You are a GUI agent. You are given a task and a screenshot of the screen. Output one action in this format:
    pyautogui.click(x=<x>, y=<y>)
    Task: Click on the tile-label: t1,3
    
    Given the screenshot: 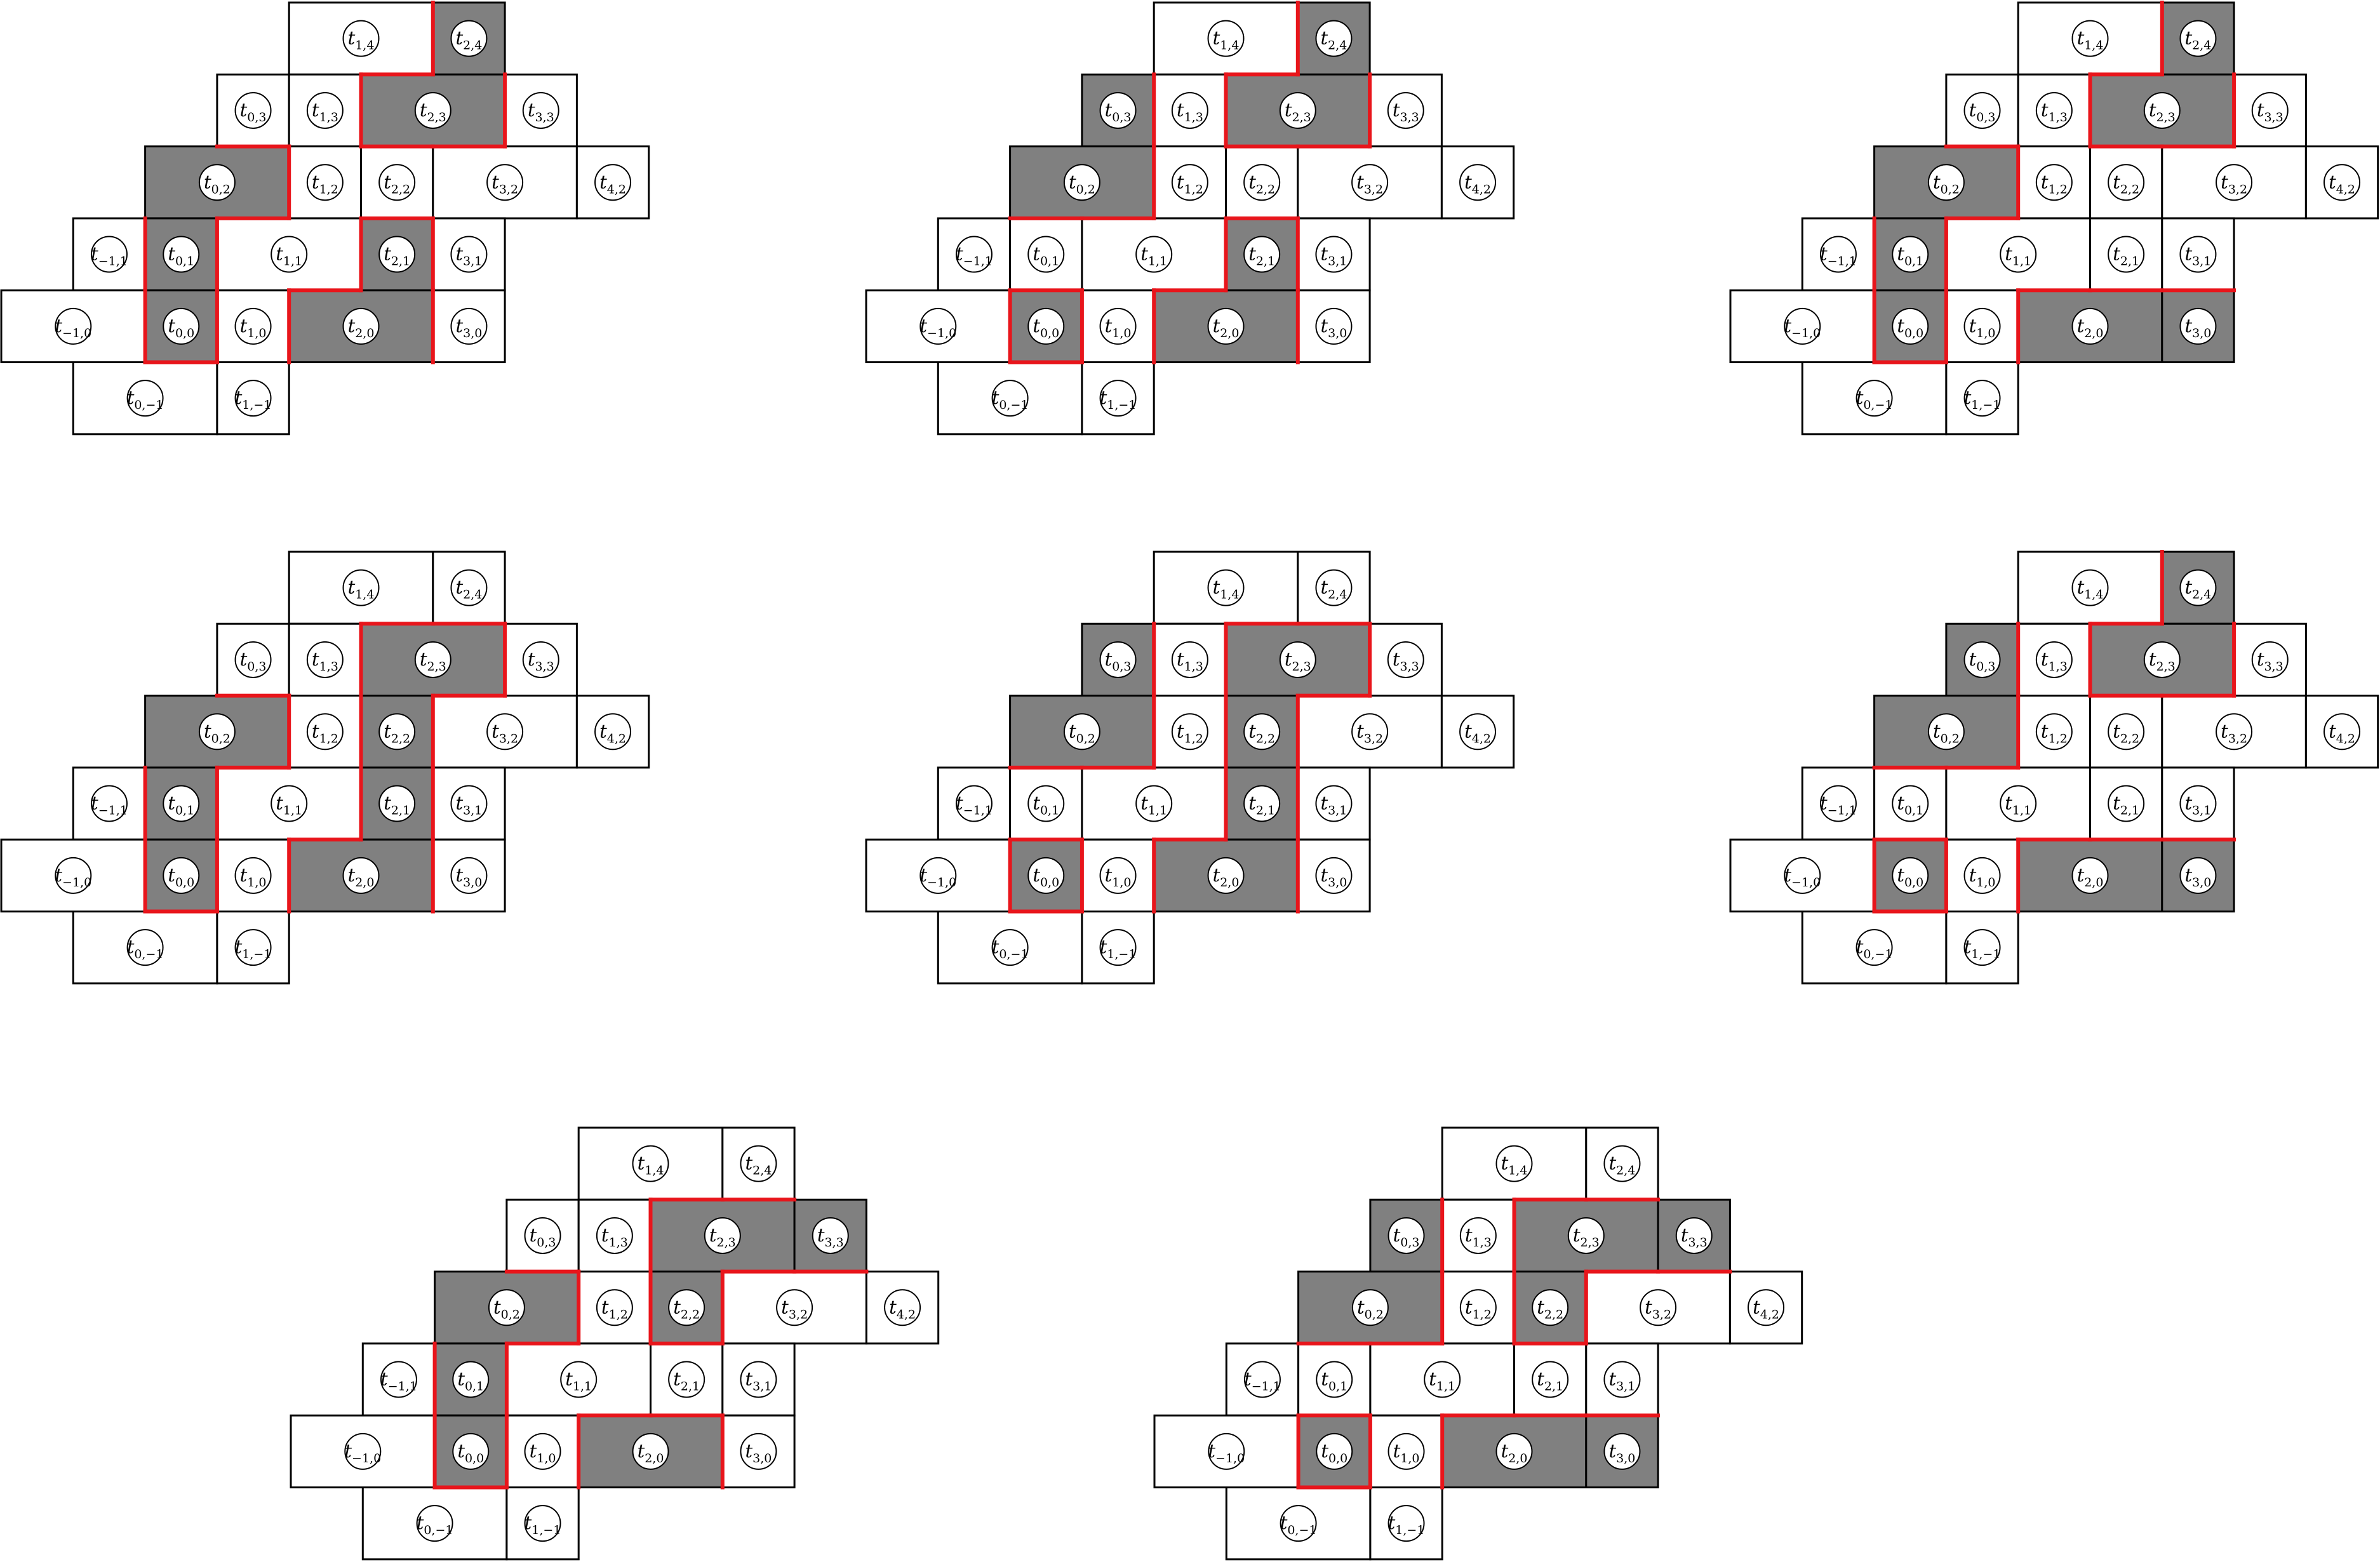 What is the action you would take?
    pyautogui.click(x=1190, y=111)
    